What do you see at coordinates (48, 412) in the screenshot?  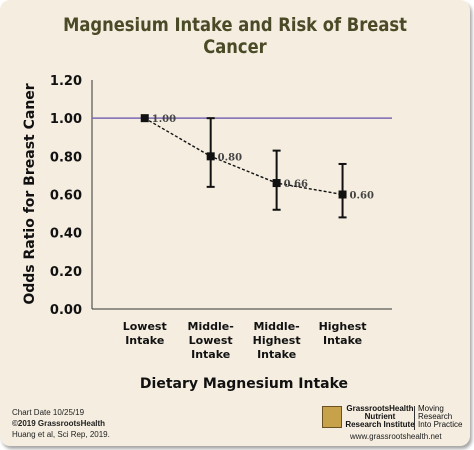 I see `chart-date: Chart Date 10/25/19` at bounding box center [48, 412].